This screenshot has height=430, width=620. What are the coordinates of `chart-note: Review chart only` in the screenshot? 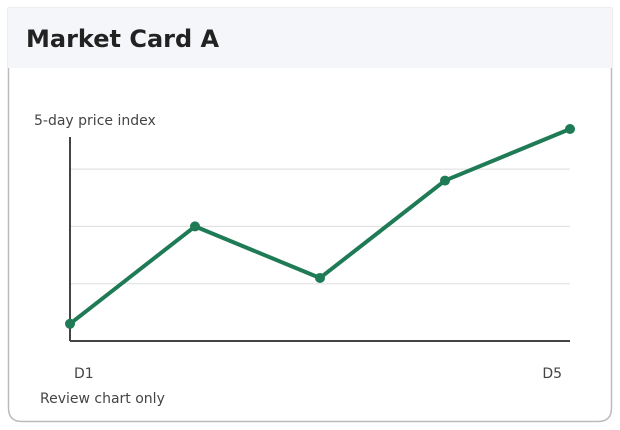 It's located at (102, 399).